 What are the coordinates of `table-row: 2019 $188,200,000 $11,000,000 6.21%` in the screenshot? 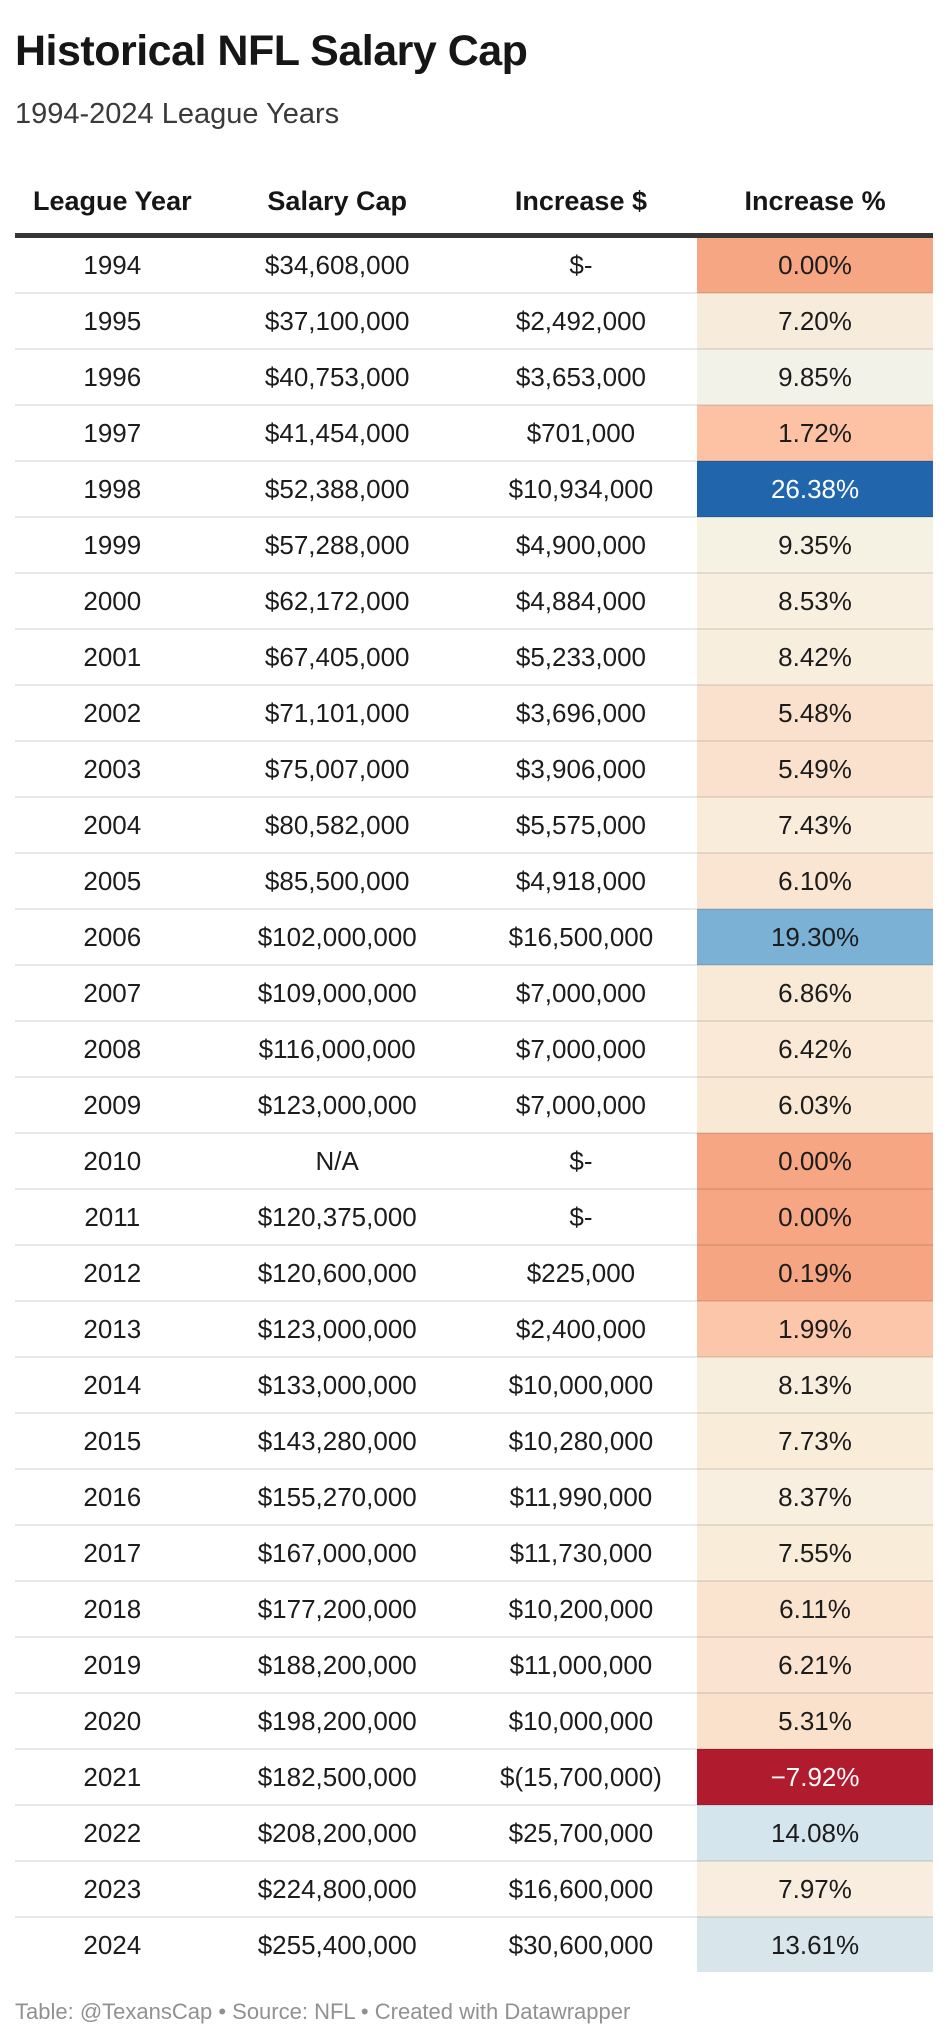 It's located at (474, 1664).